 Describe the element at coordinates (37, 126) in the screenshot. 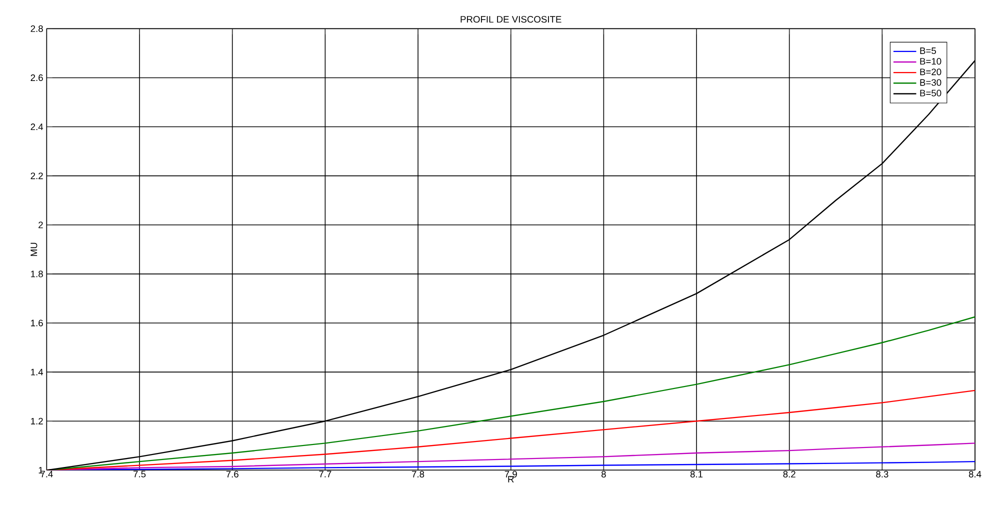

I see `y-tick-label: 2.4` at that location.